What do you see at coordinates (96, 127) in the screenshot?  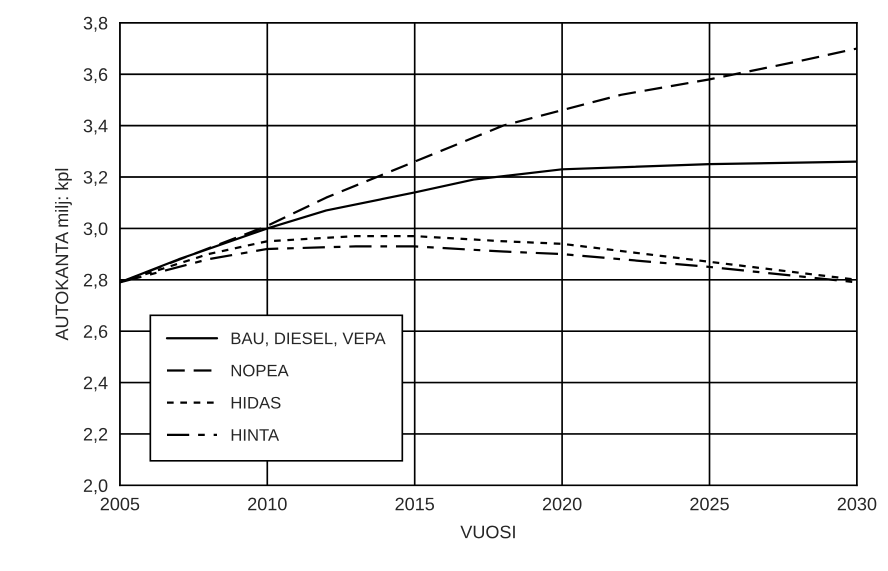 I see `y-tick-label: 3,4` at bounding box center [96, 127].